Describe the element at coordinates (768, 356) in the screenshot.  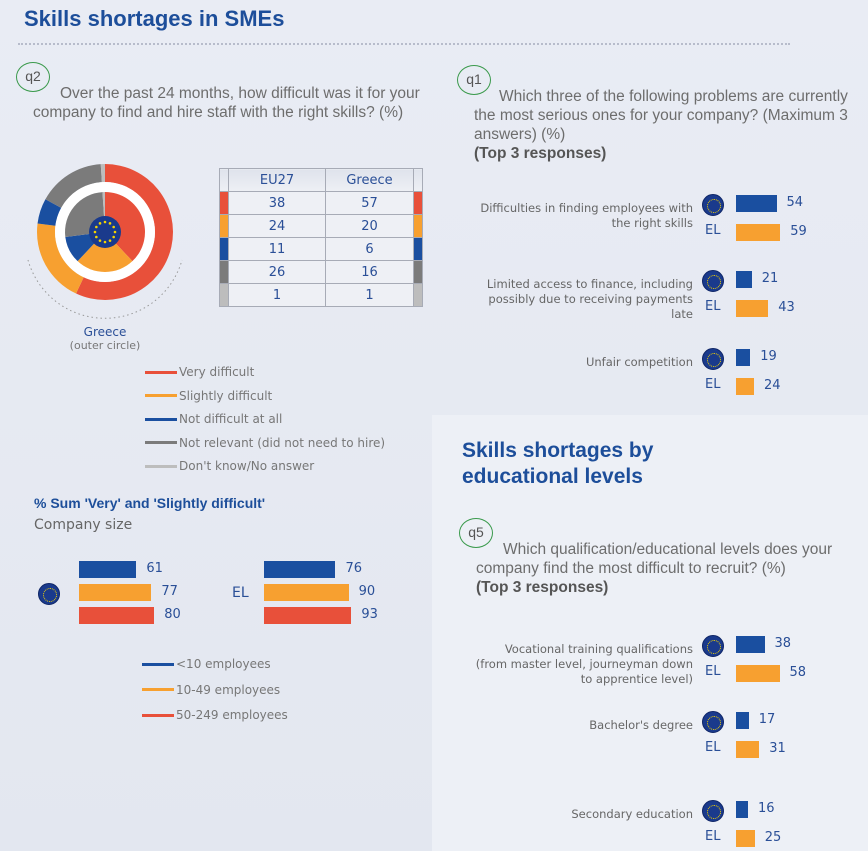
I see `eu-value: 19` at that location.